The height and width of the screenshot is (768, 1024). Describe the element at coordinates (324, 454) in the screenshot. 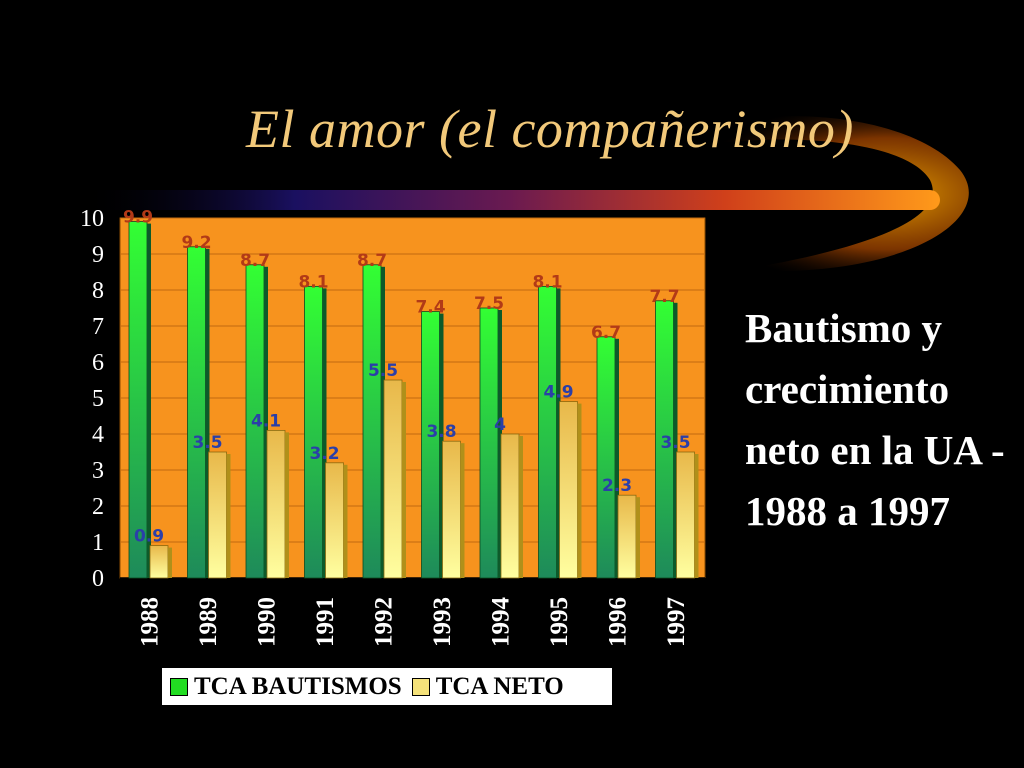

I see `value-label-neto: 3.2` at that location.